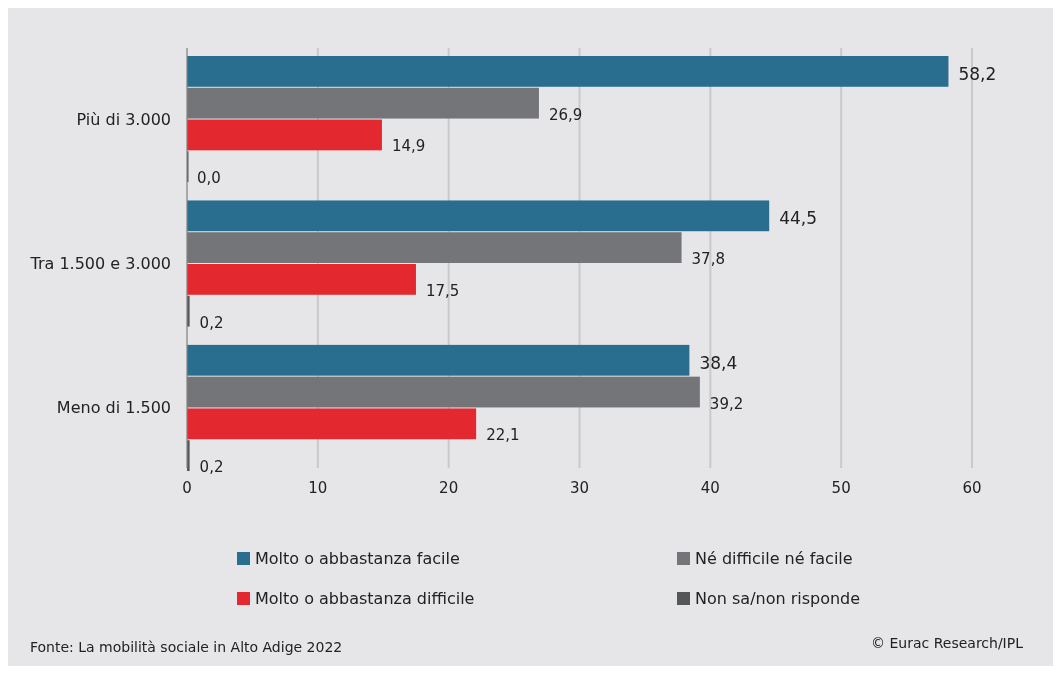 The width and height of the screenshot is (1061, 674). I want to click on x-tick-label: 60, so click(972, 488).